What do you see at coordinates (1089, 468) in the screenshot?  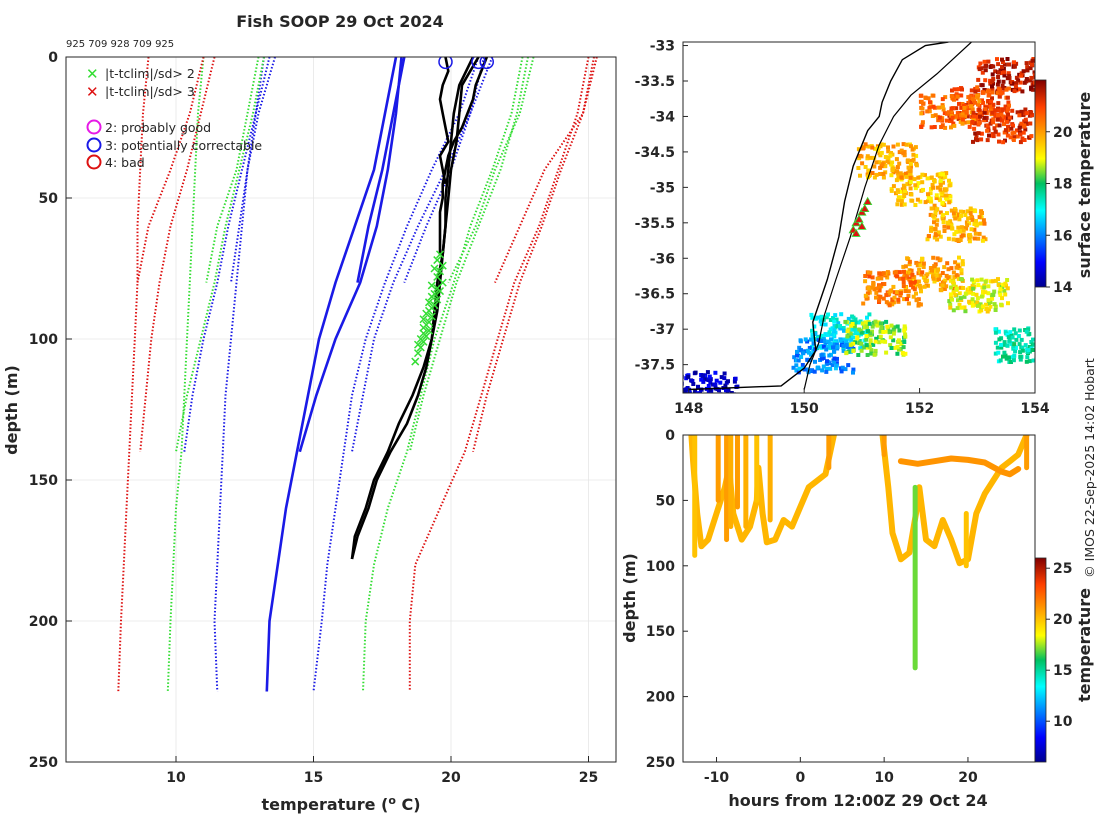 I see `credit-text: © IMOS 22-Sep-2025 14:02 Hobart` at bounding box center [1089, 468].